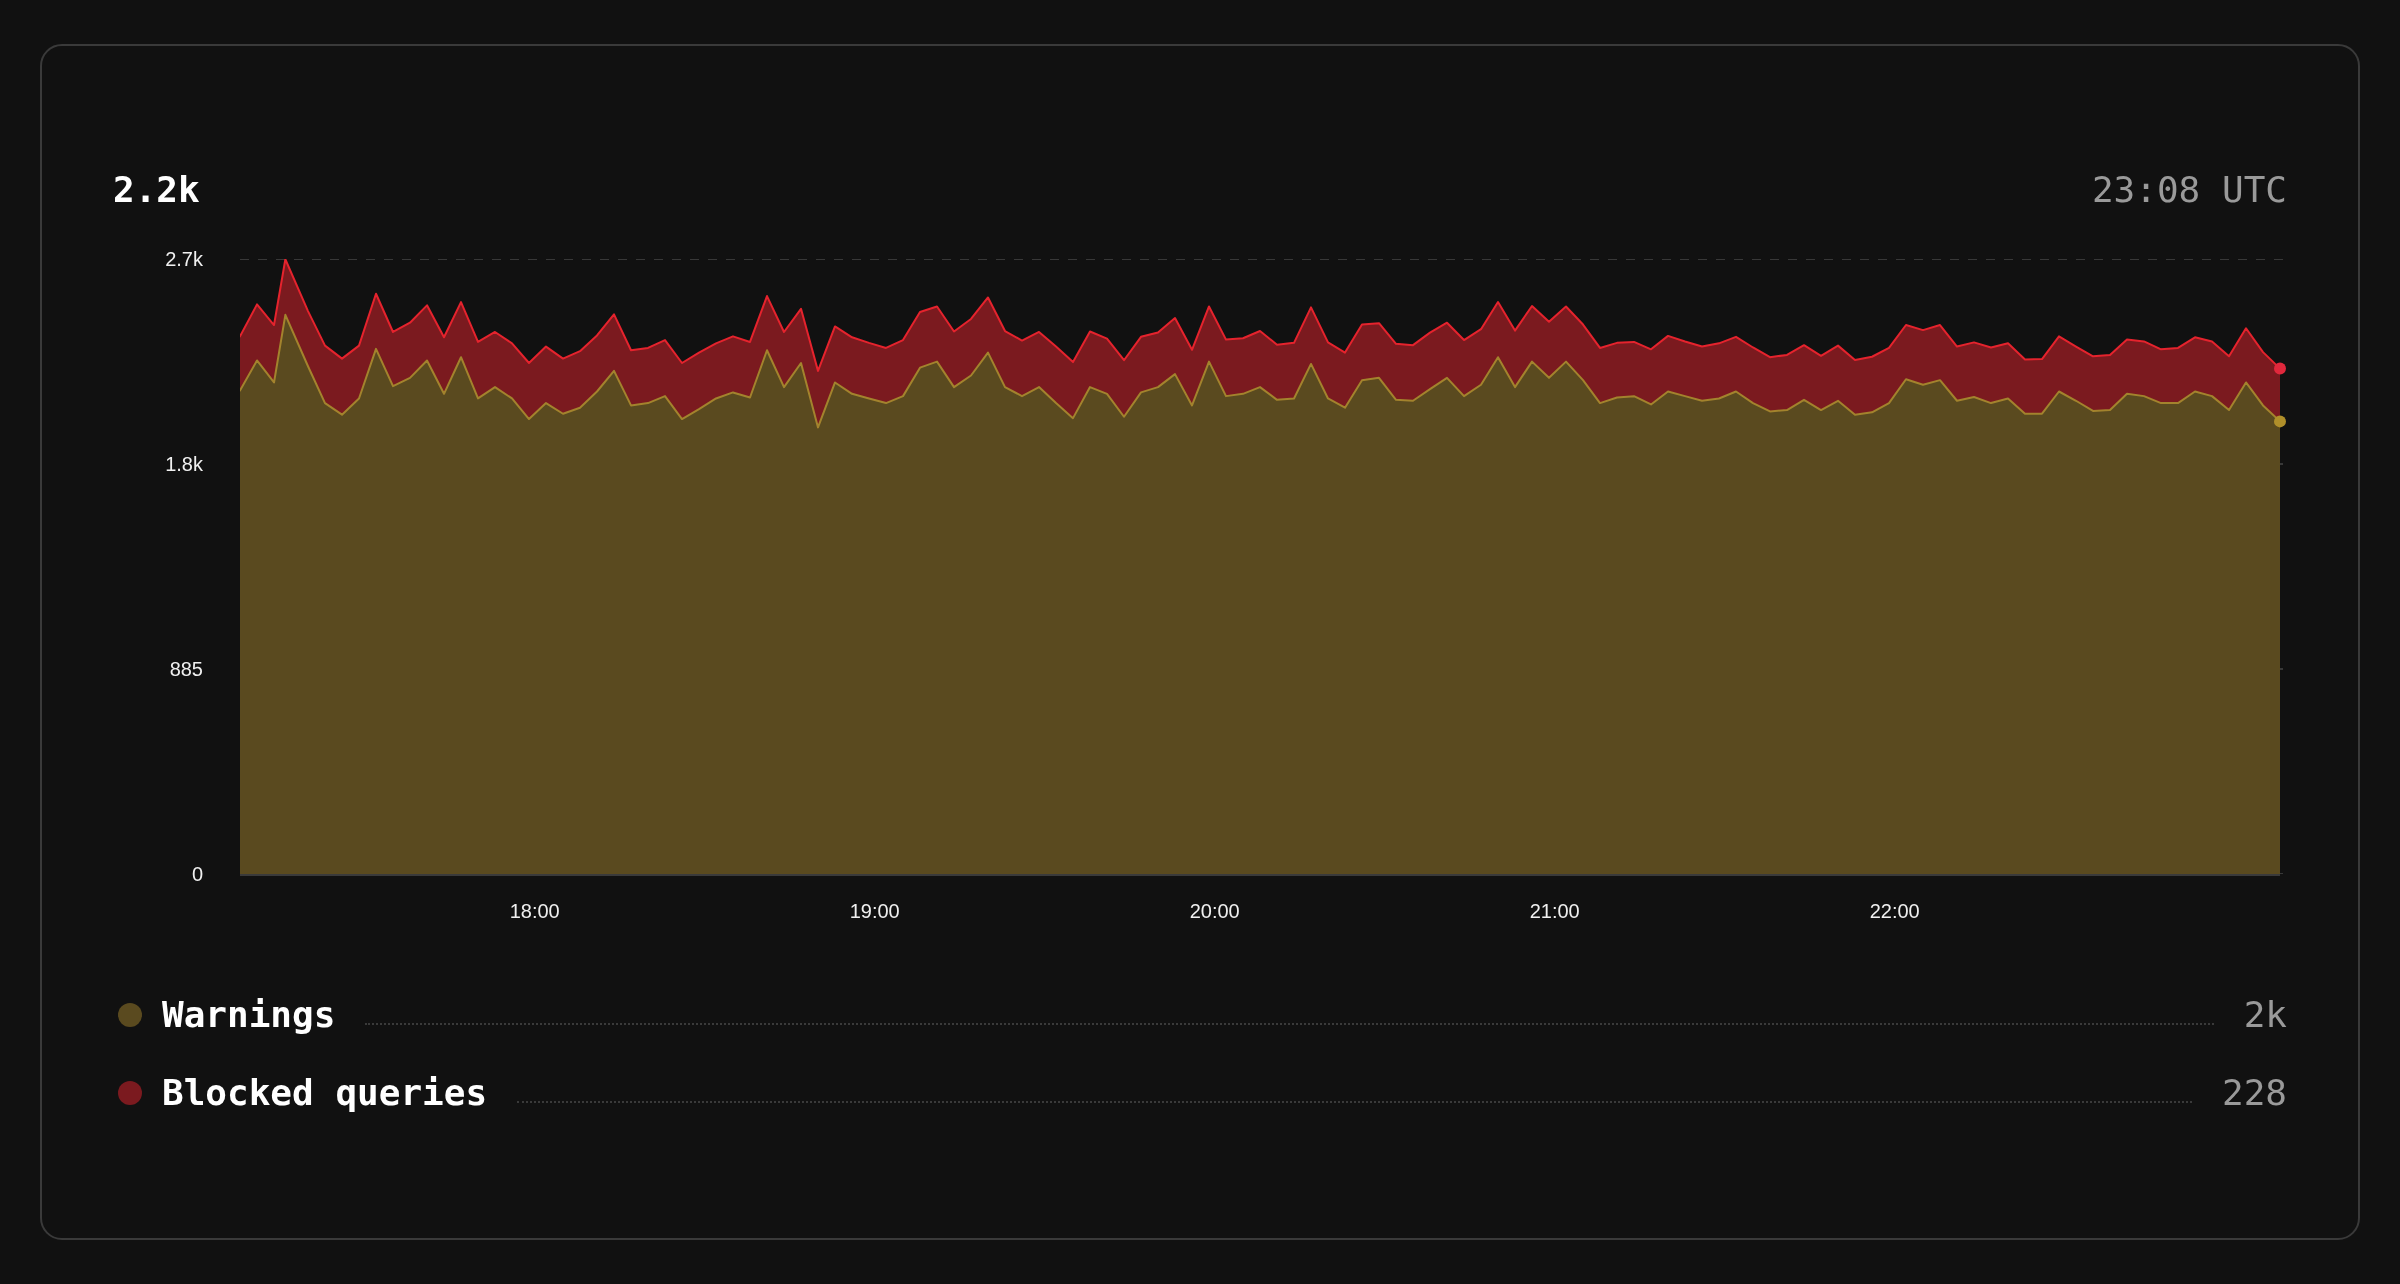  I want to click on legend-label: Warnings, so click(249, 1015).